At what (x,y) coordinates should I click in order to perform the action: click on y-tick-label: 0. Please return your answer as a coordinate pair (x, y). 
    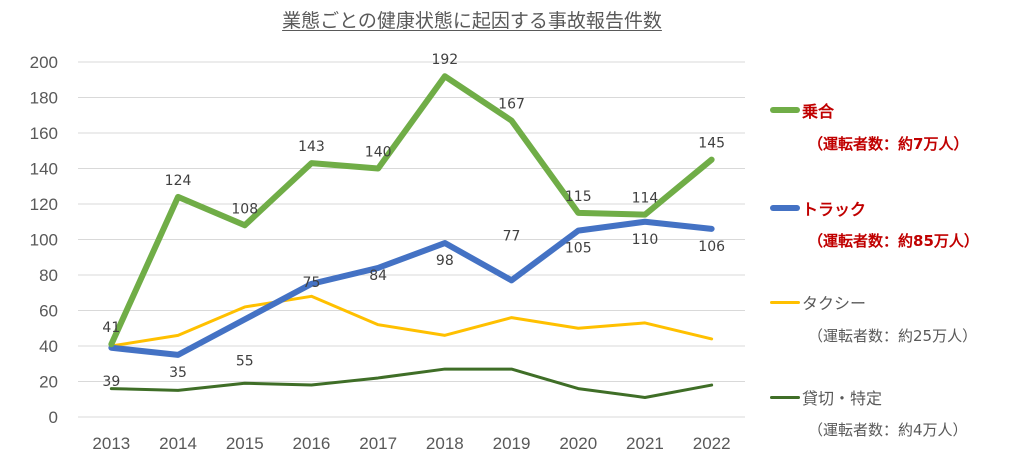
    Looking at the image, I should click on (53, 417).